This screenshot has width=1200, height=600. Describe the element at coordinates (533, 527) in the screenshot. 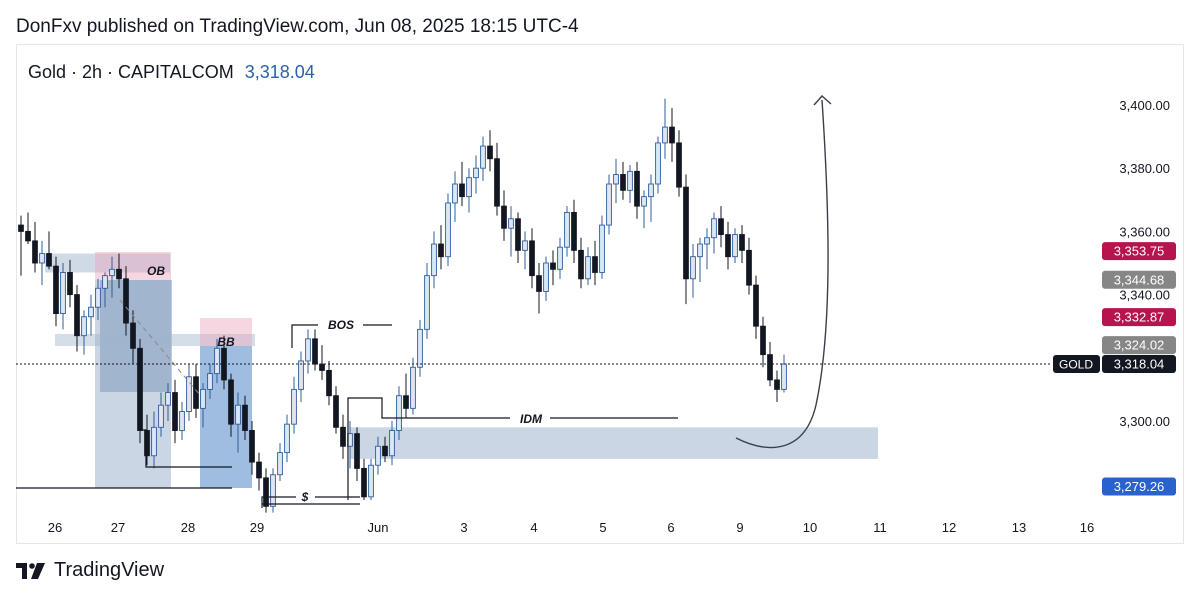

I see `x-tick-label: 4` at that location.